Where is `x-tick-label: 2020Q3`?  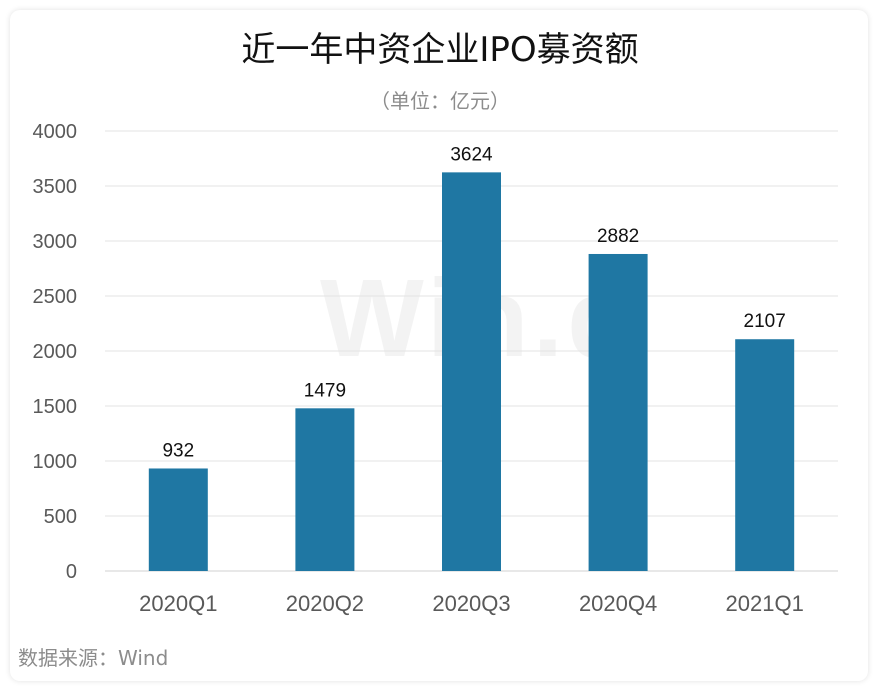
x-tick-label: 2020Q3 is located at coordinates (471, 603).